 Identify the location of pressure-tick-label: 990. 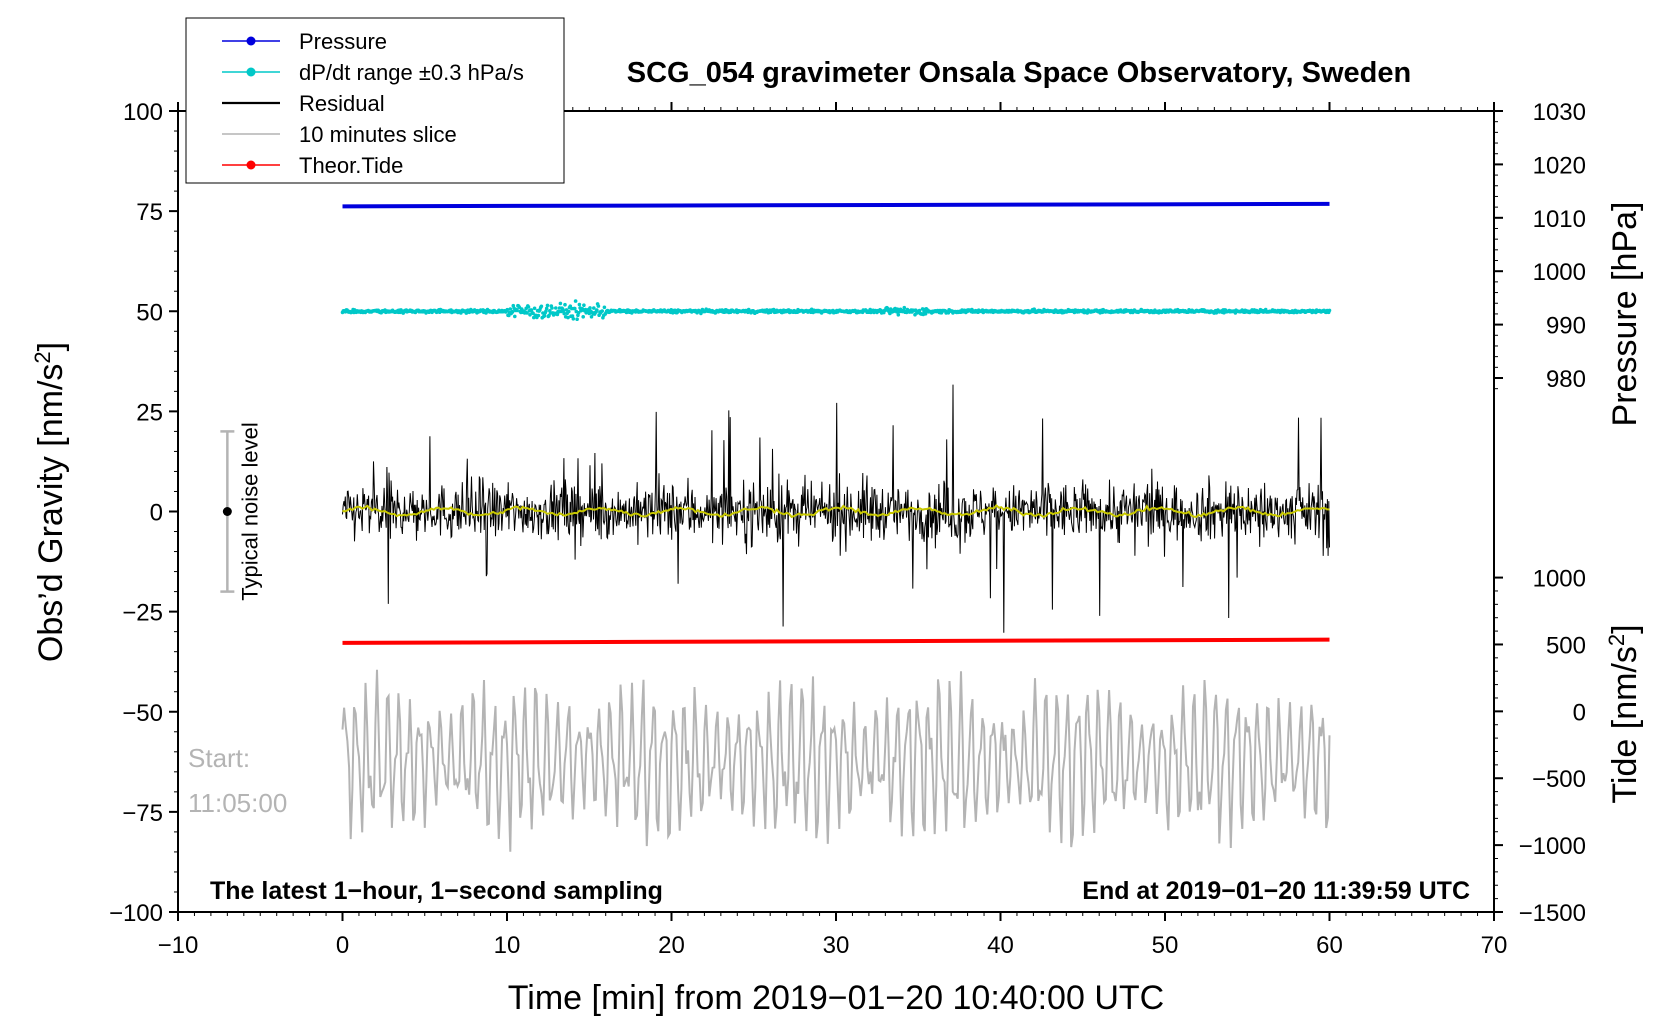
(1566, 326).